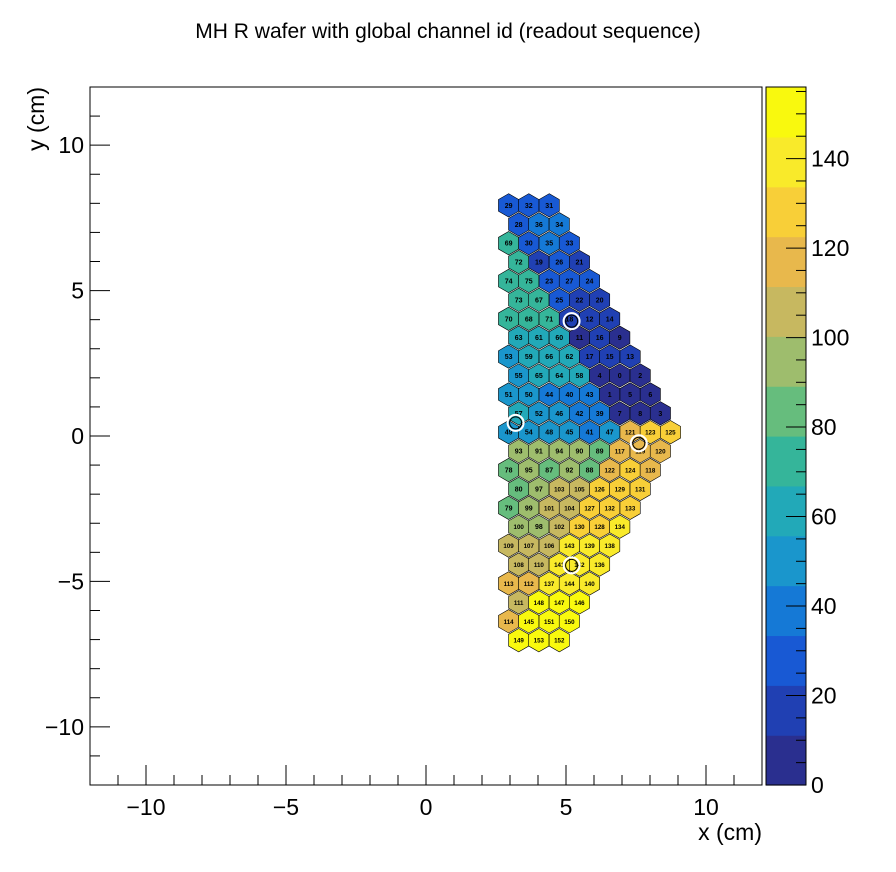 The image size is (896, 872). Describe the element at coordinates (519, 489) in the screenshot. I see `cell-id-label: 80` at that location.